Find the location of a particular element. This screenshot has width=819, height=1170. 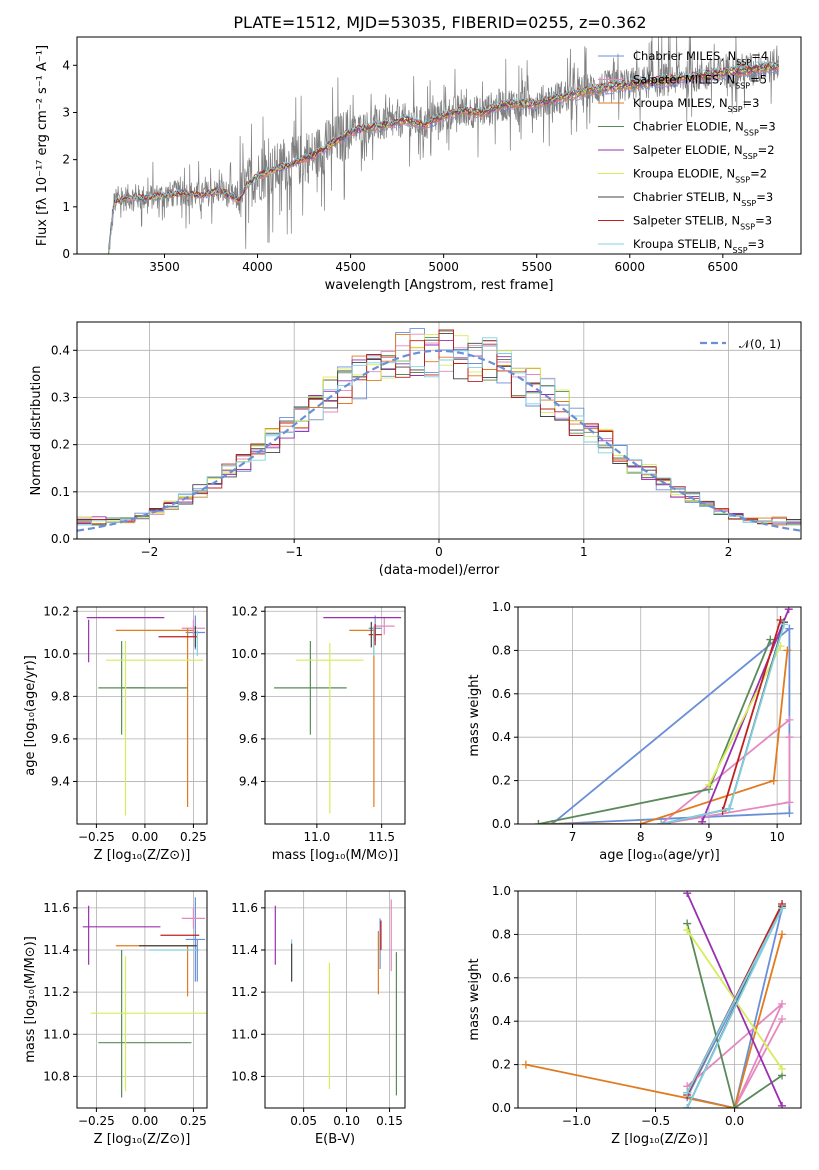

spectrum-ytick-label-4: 4 is located at coordinates (66, 65).